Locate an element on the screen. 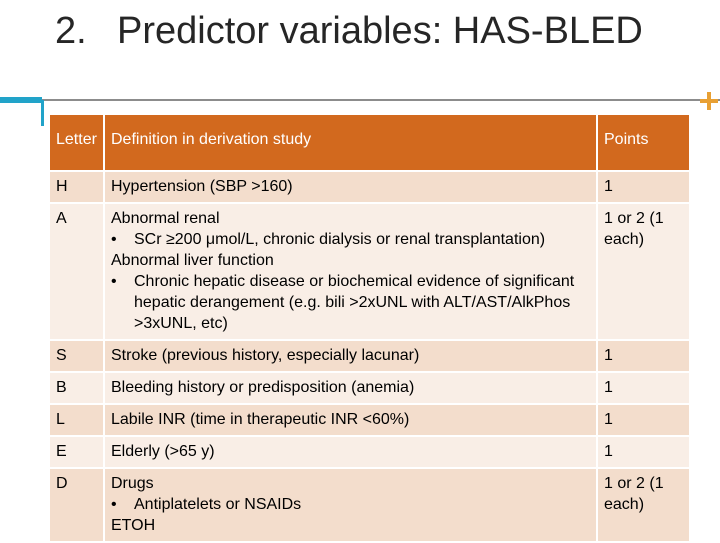 The image size is (720, 543). cell-definition: Drugs • Antiplatelets or NSAIDs ETOH is located at coordinates (351, 505).